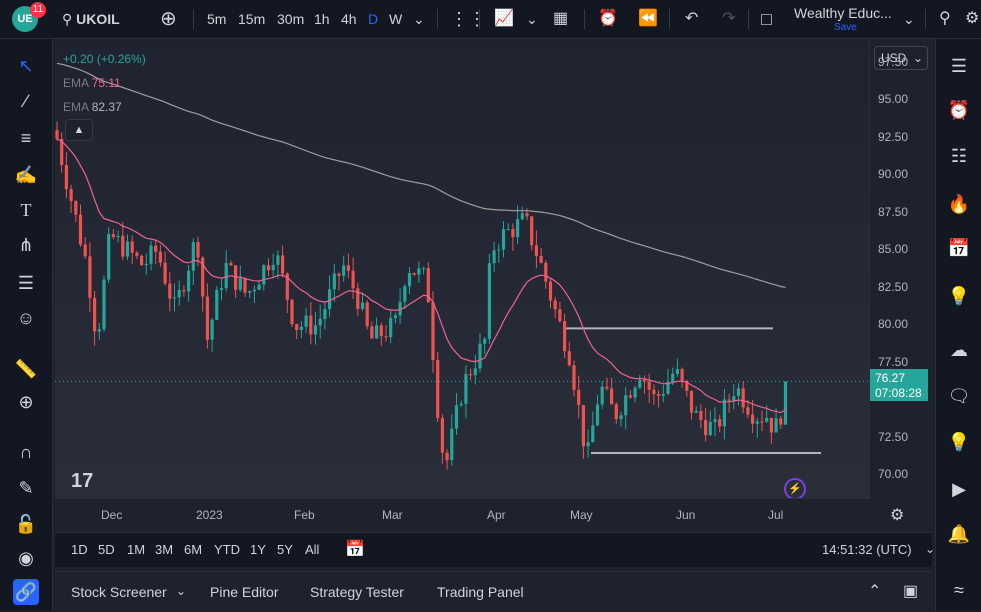  What do you see at coordinates (959, 156) in the screenshot?
I see `add-list-icon: ☷` at bounding box center [959, 156].